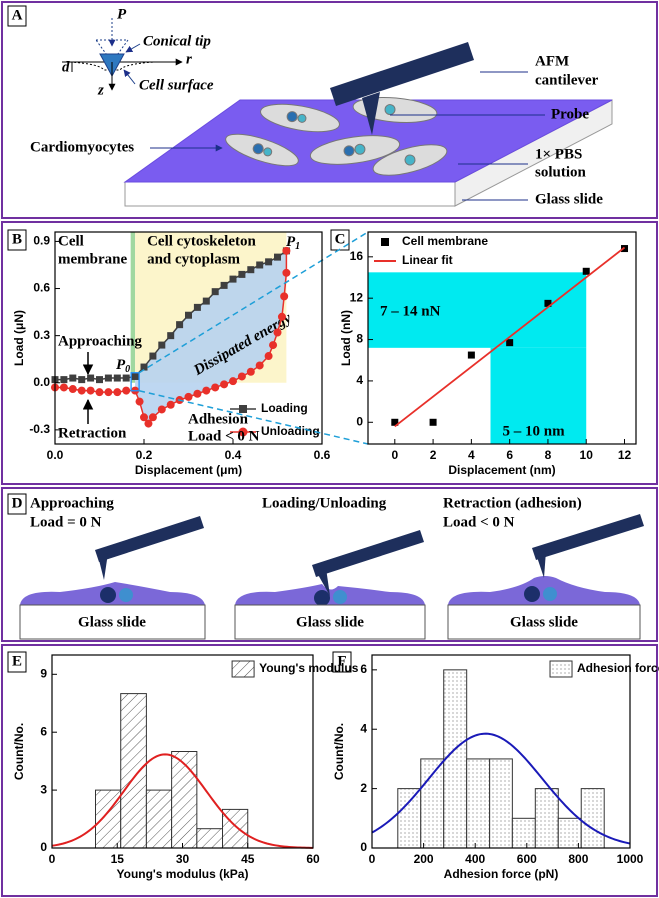 This screenshot has width=659, height=898. What do you see at coordinates (569, 199) in the screenshot?
I see `annotation: Glass slide` at bounding box center [569, 199].